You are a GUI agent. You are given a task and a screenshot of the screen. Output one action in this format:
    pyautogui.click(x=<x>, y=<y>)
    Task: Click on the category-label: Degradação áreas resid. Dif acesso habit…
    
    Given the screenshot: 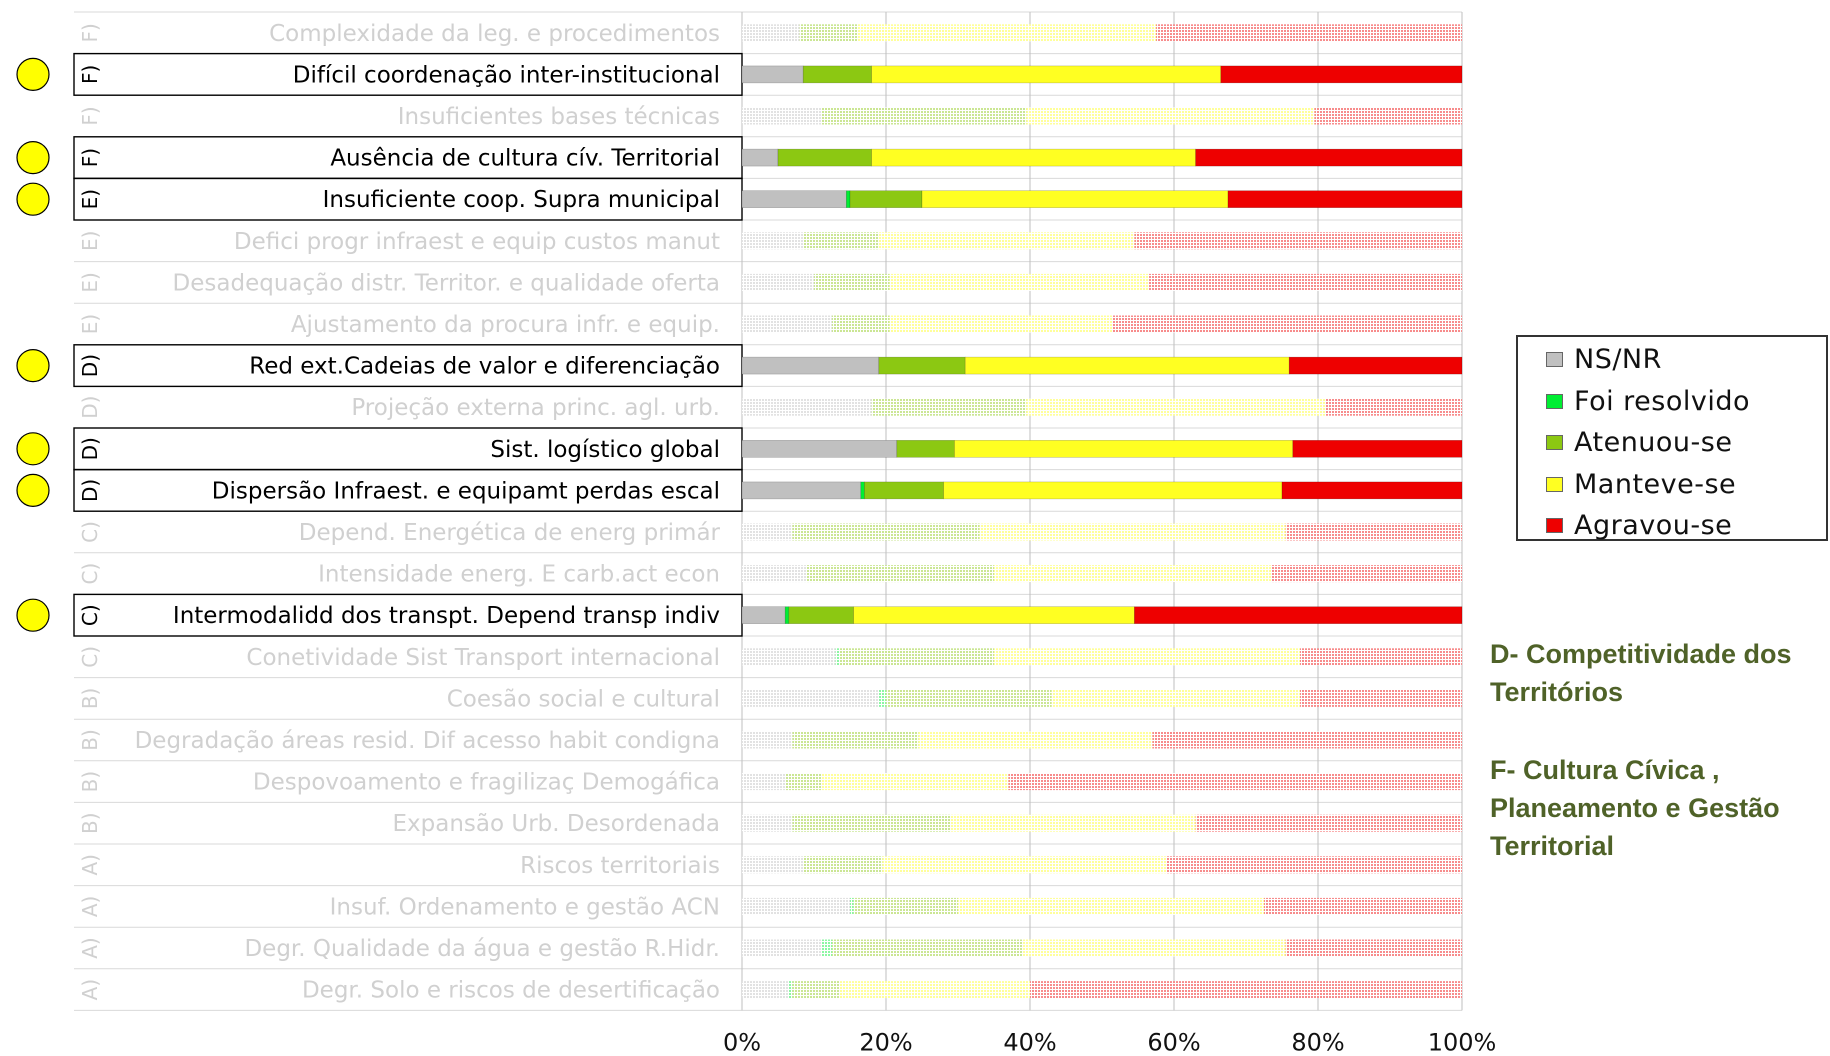 What is the action you would take?
    pyautogui.click(x=427, y=741)
    